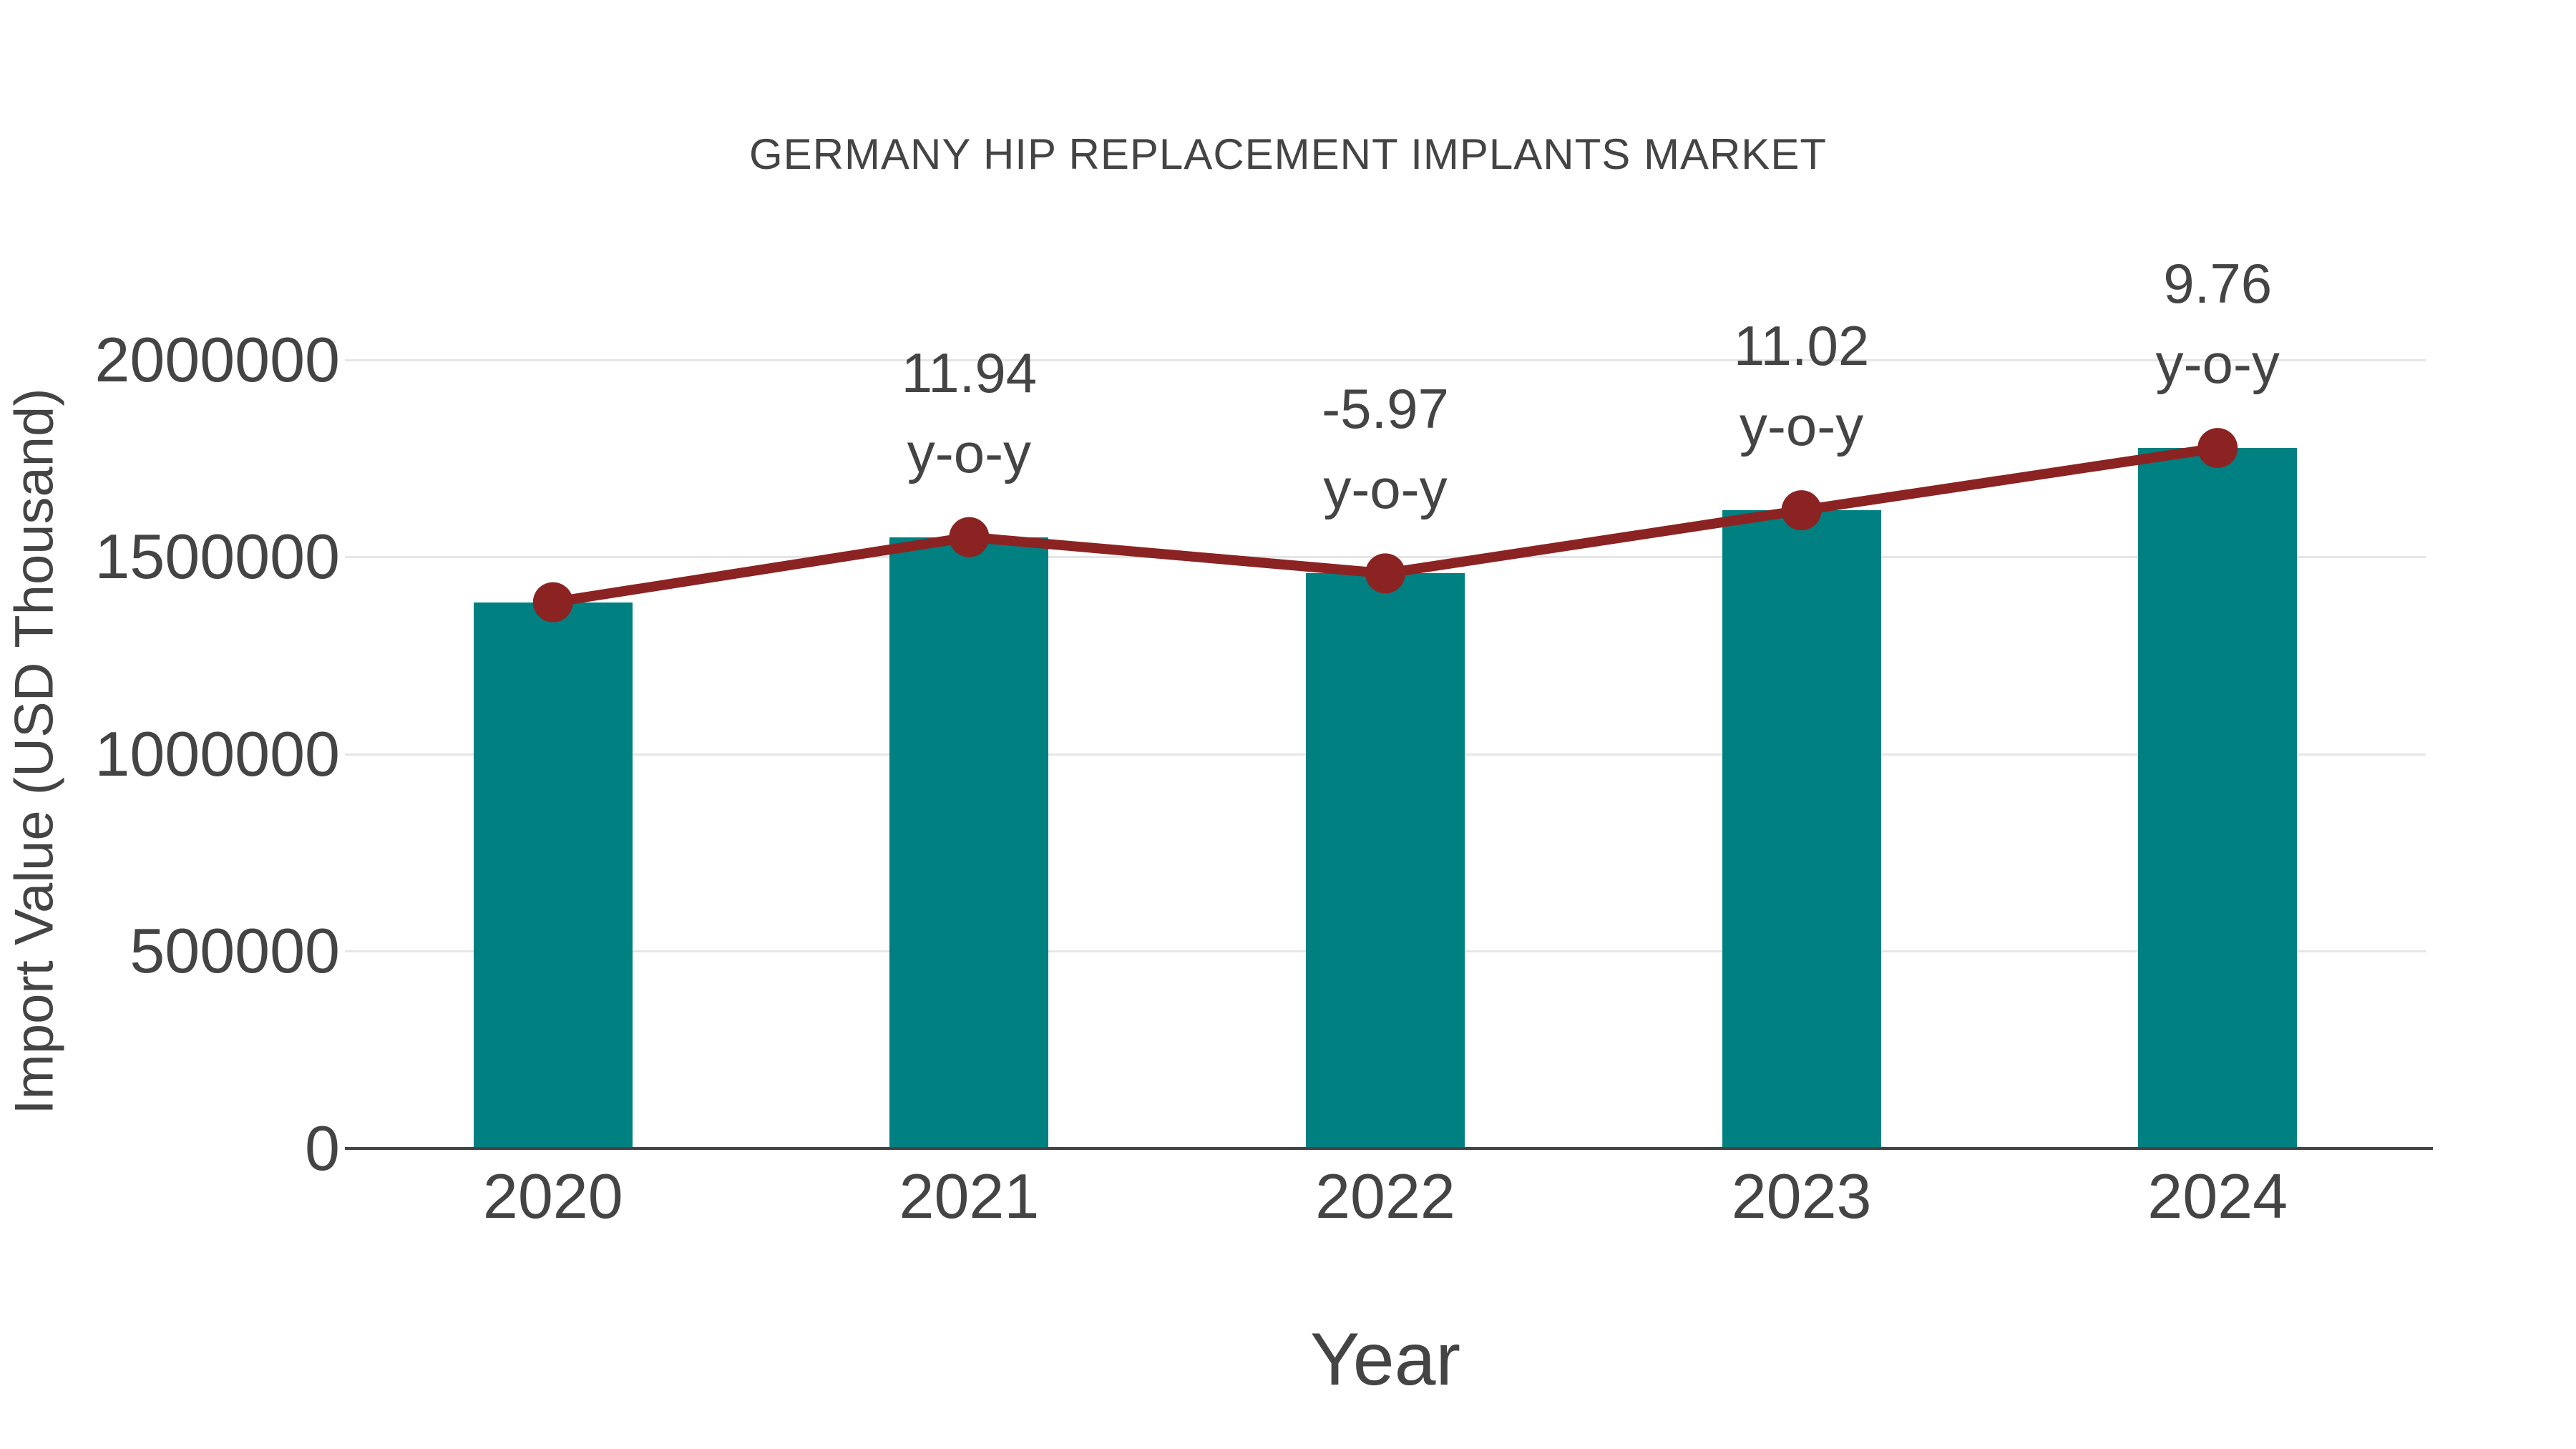 The height and width of the screenshot is (1449, 2576). Describe the element at coordinates (34, 752) in the screenshot. I see `y-axis-title: Import Value (USD Thousand)` at that location.